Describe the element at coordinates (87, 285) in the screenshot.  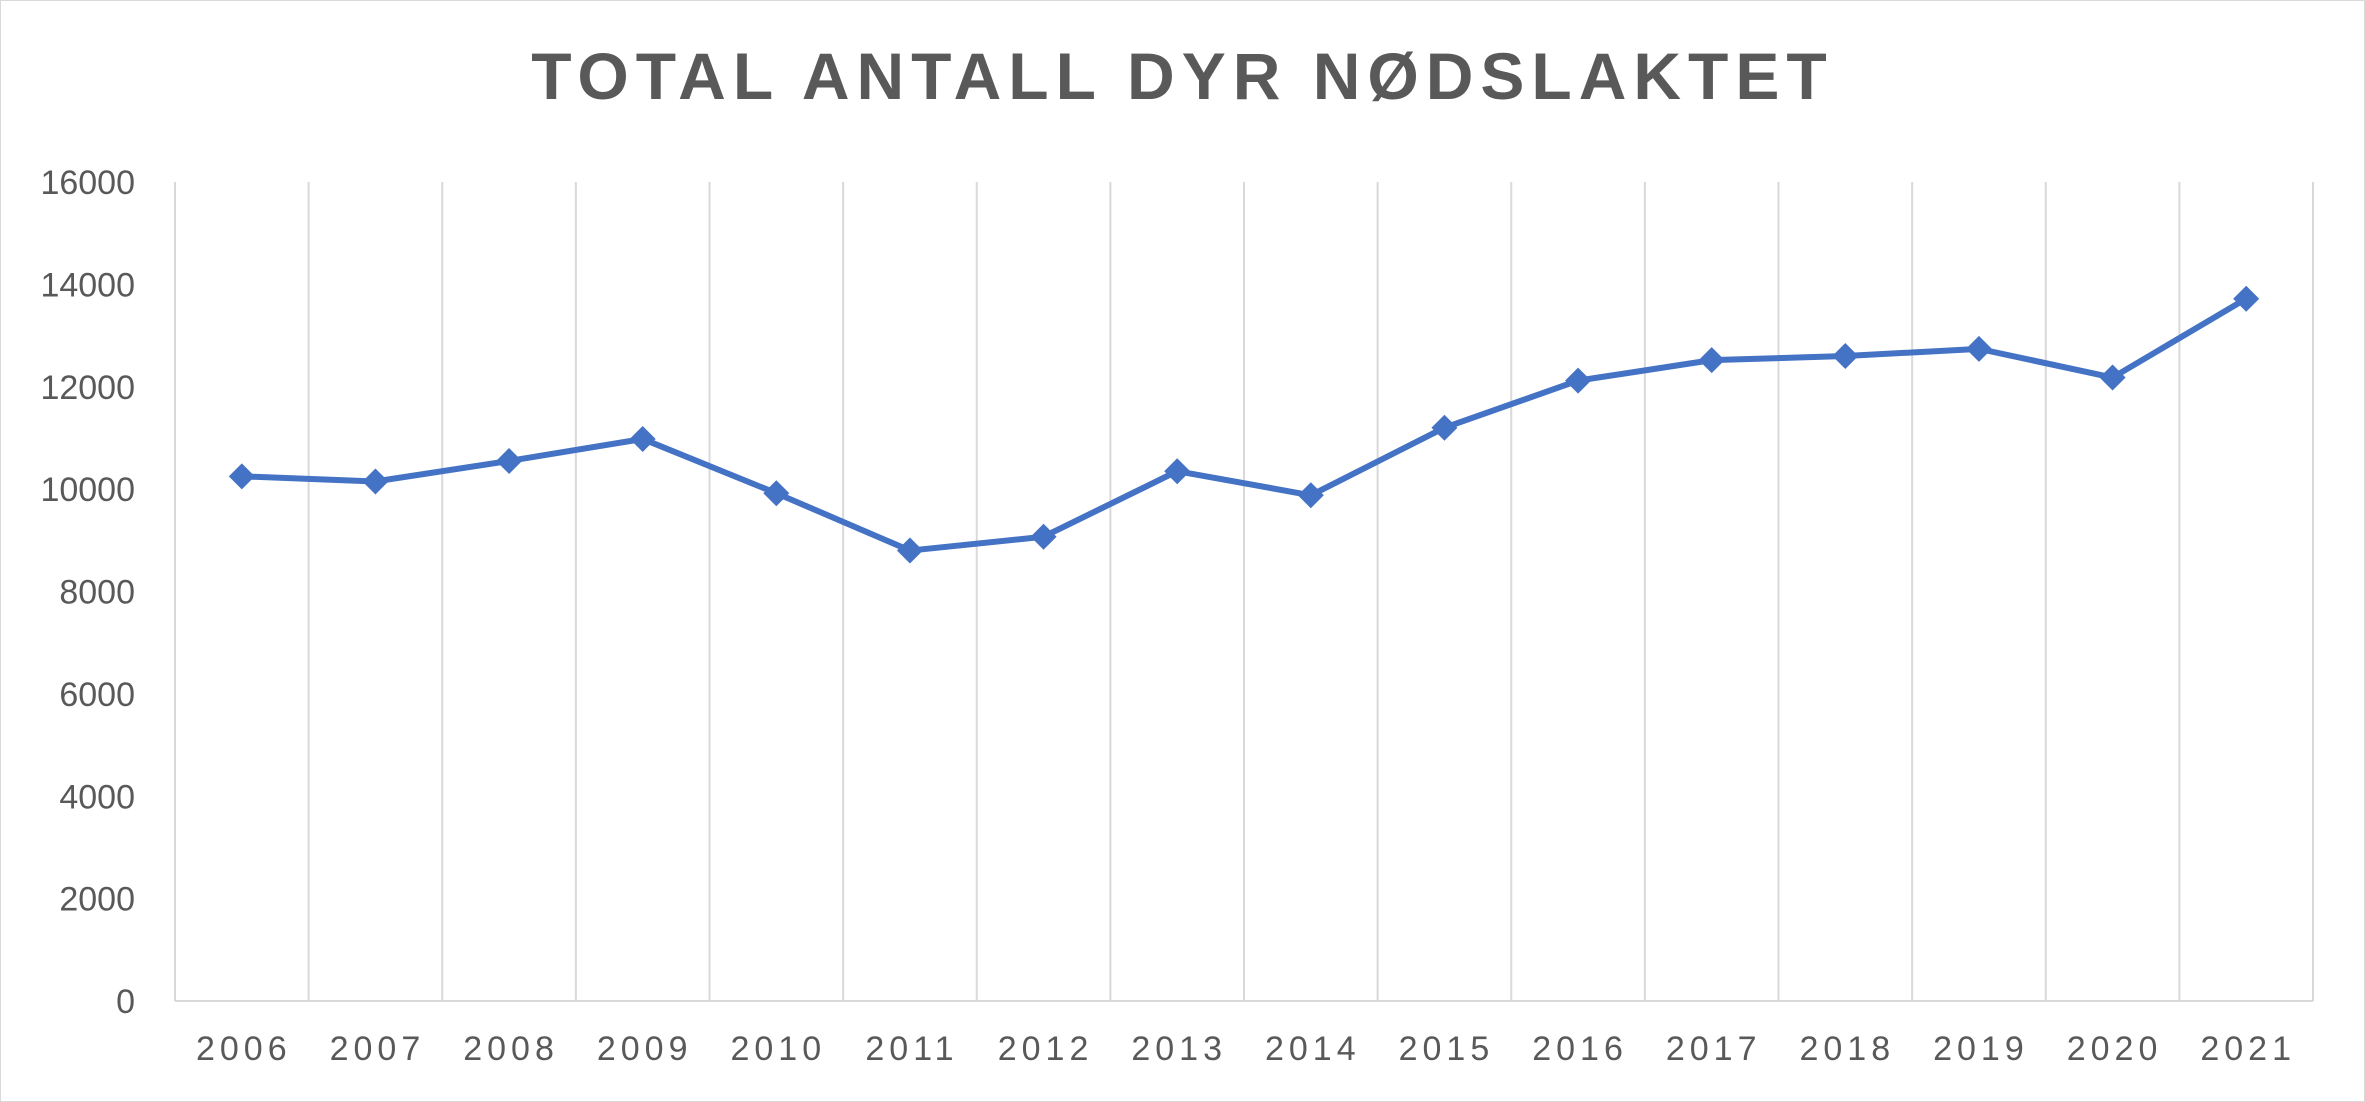
I see `y-tick-label: 14000` at that location.